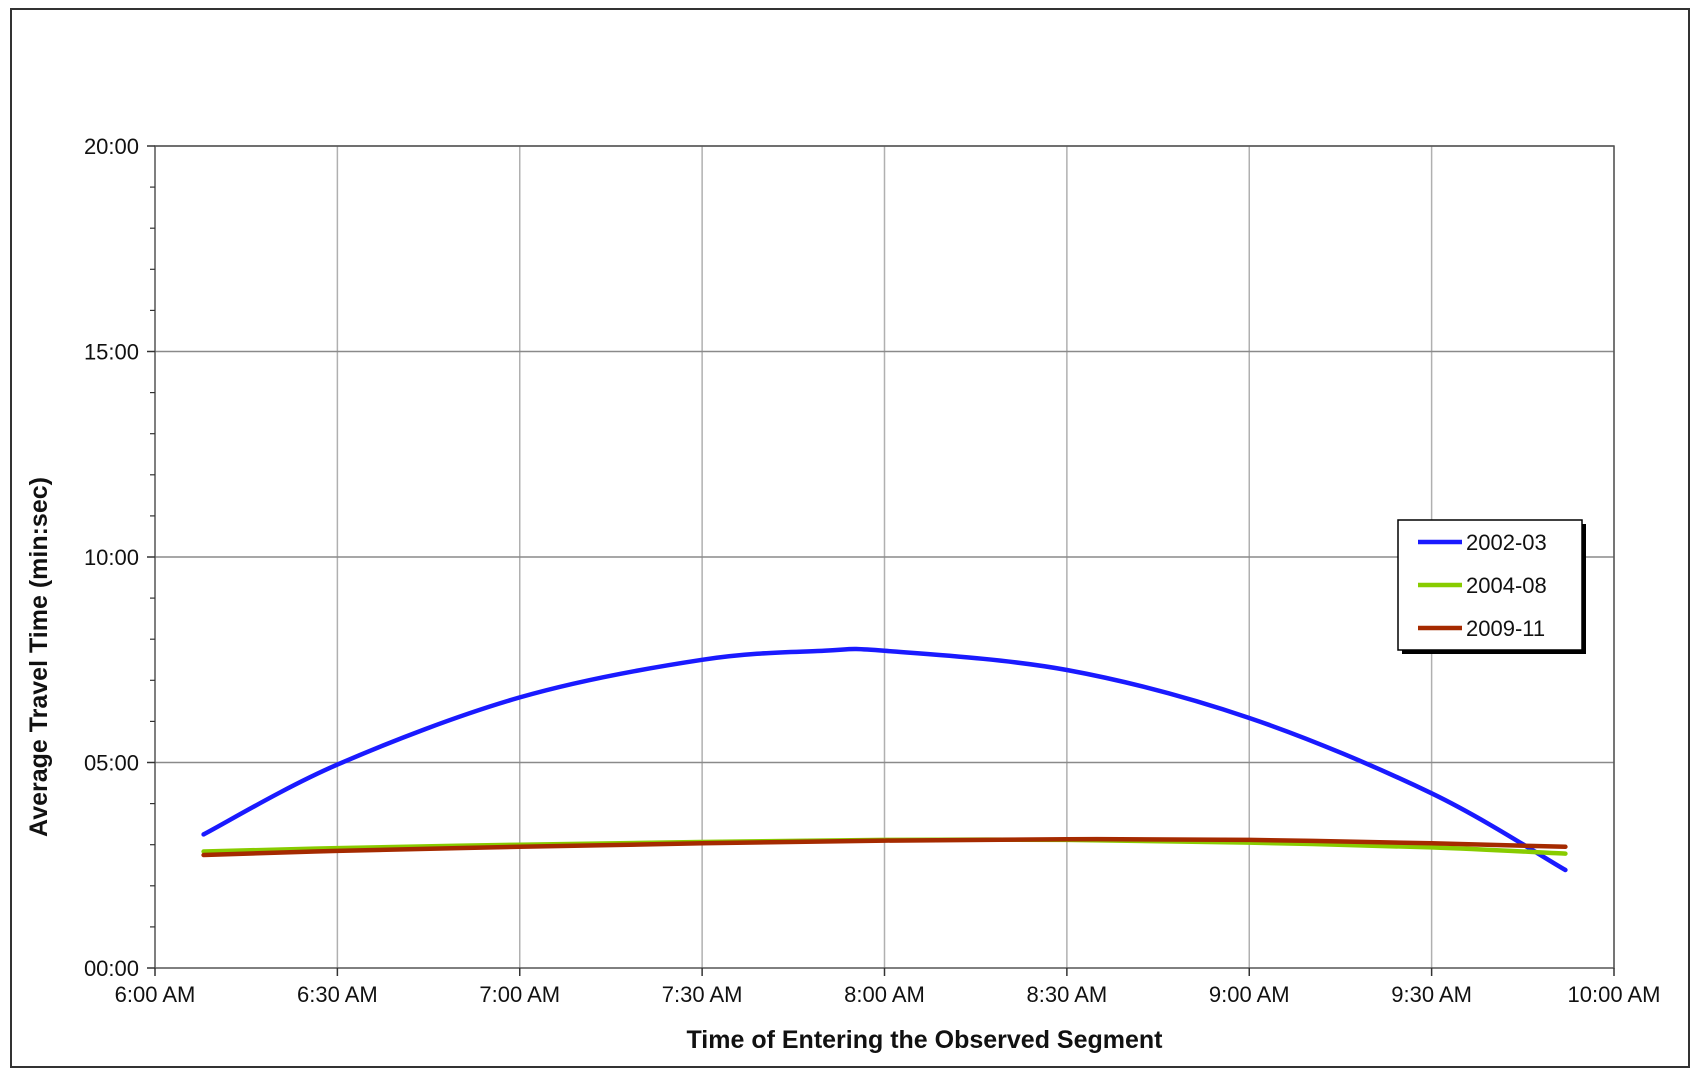  I want to click on x-tick-label: 6:30 AM, so click(337, 994).